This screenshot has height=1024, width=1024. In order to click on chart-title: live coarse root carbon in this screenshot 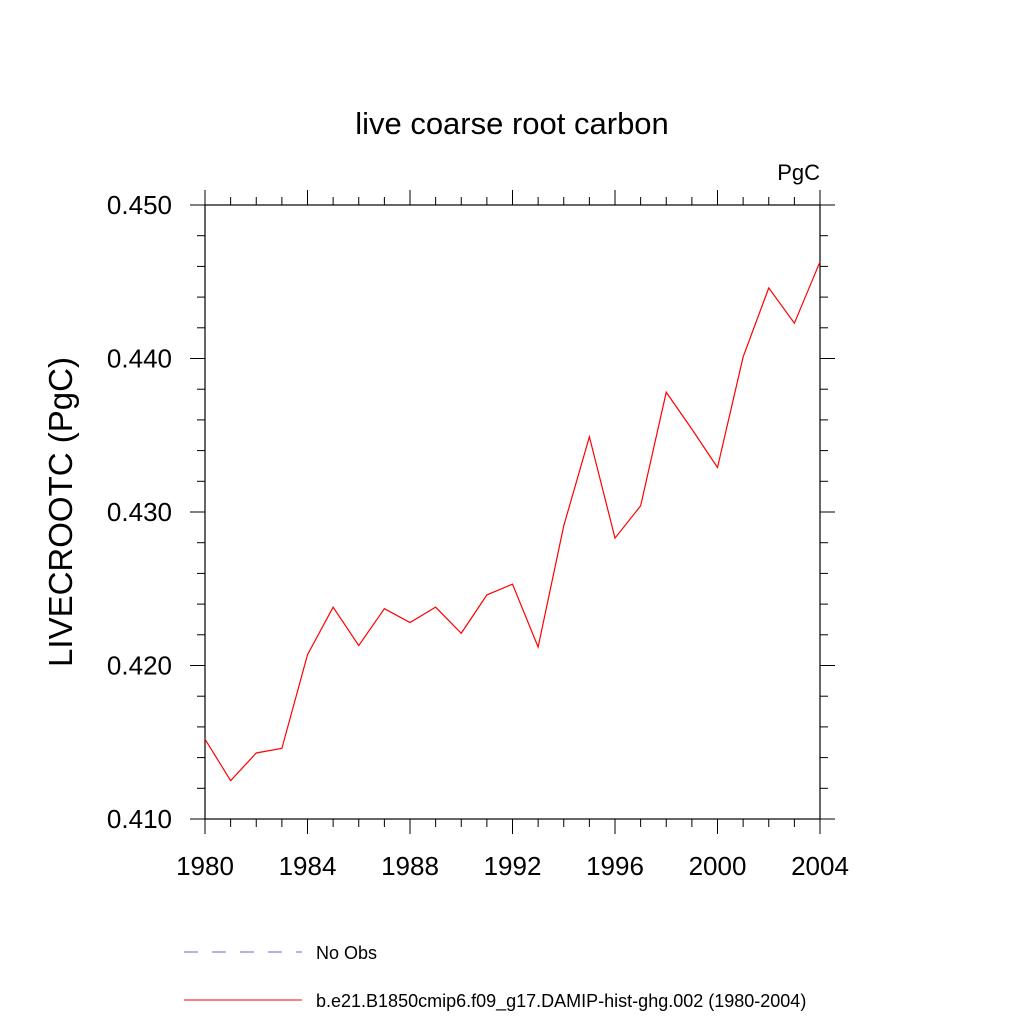, I will do `click(512, 123)`.